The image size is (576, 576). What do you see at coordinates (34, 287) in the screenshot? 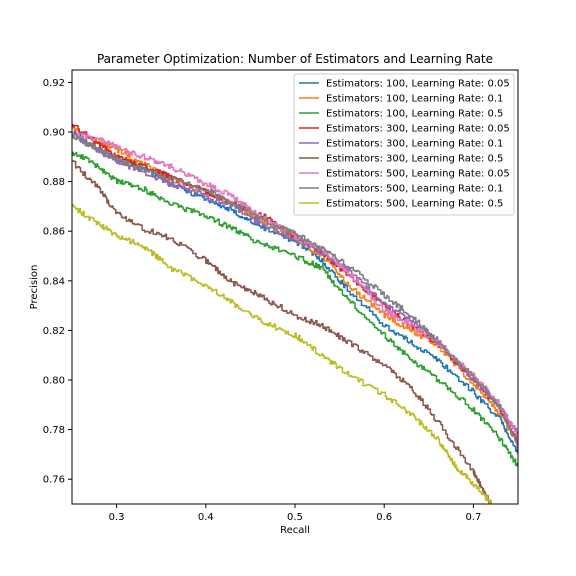
I see `y-axis-label: Precision` at bounding box center [34, 287].